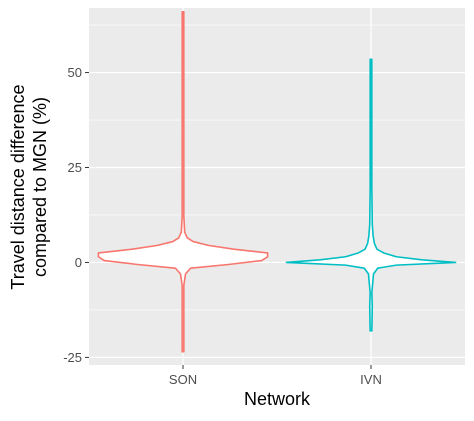  What do you see at coordinates (78, 262) in the screenshot?
I see `y-tick-label: 0` at bounding box center [78, 262].